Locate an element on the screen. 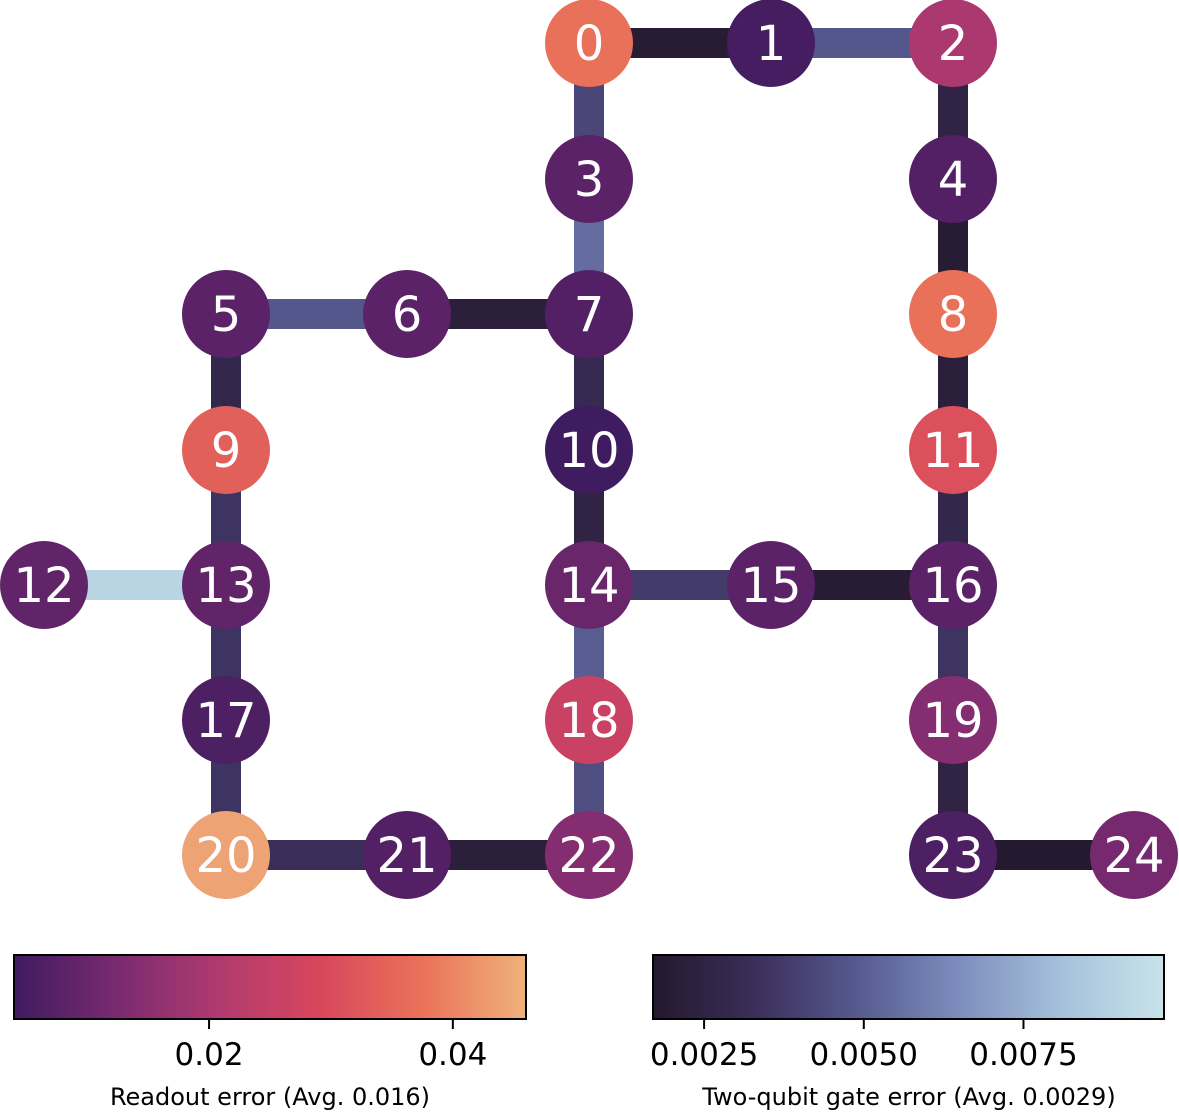 This screenshot has width=1179, height=1112. qubit-label: 9 is located at coordinates (226, 451).